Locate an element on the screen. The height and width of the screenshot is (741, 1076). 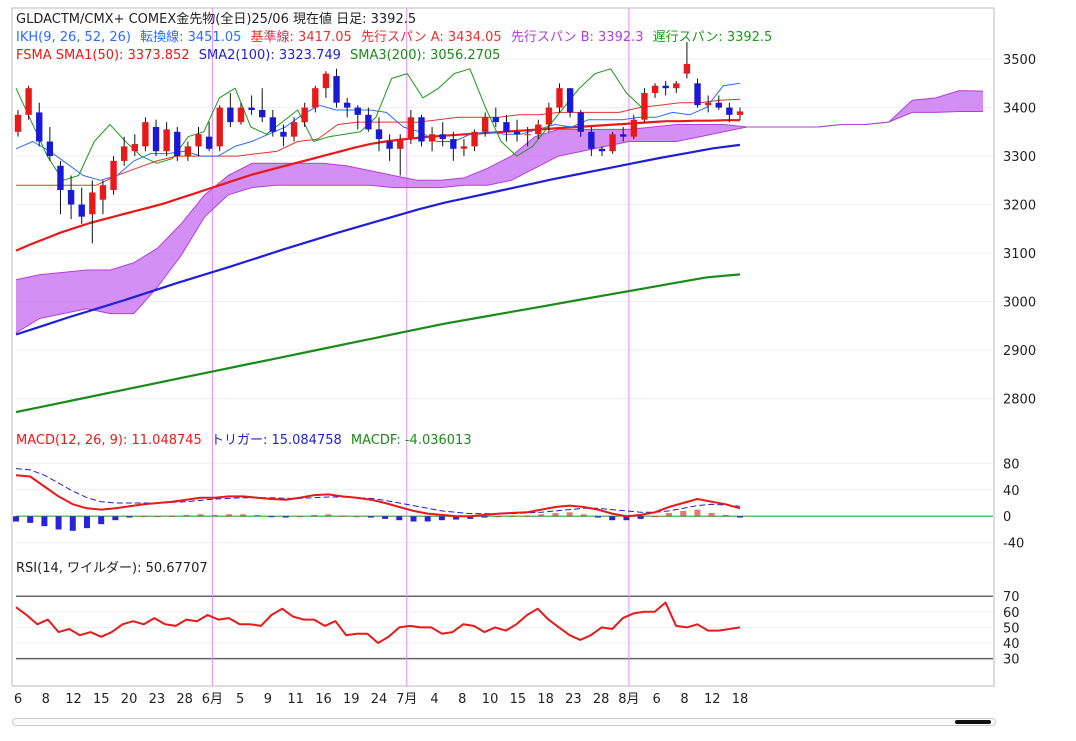
rsi-line is located at coordinates (378, 622).